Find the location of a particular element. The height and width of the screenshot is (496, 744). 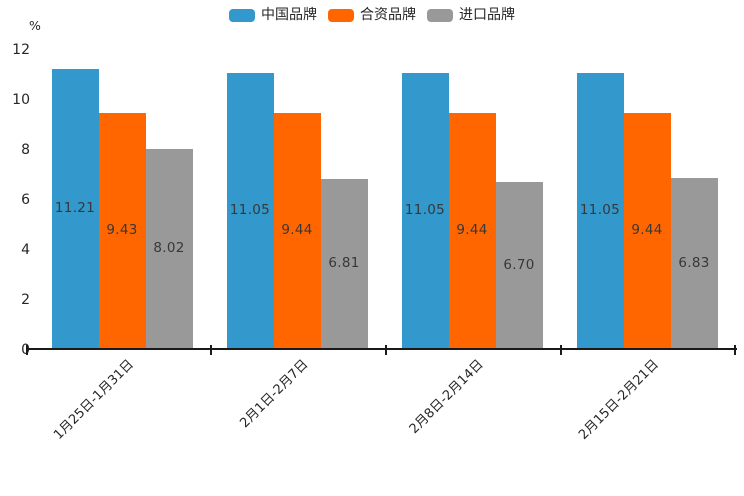

y-axis-tick-label: 4 is located at coordinates (25, 250).